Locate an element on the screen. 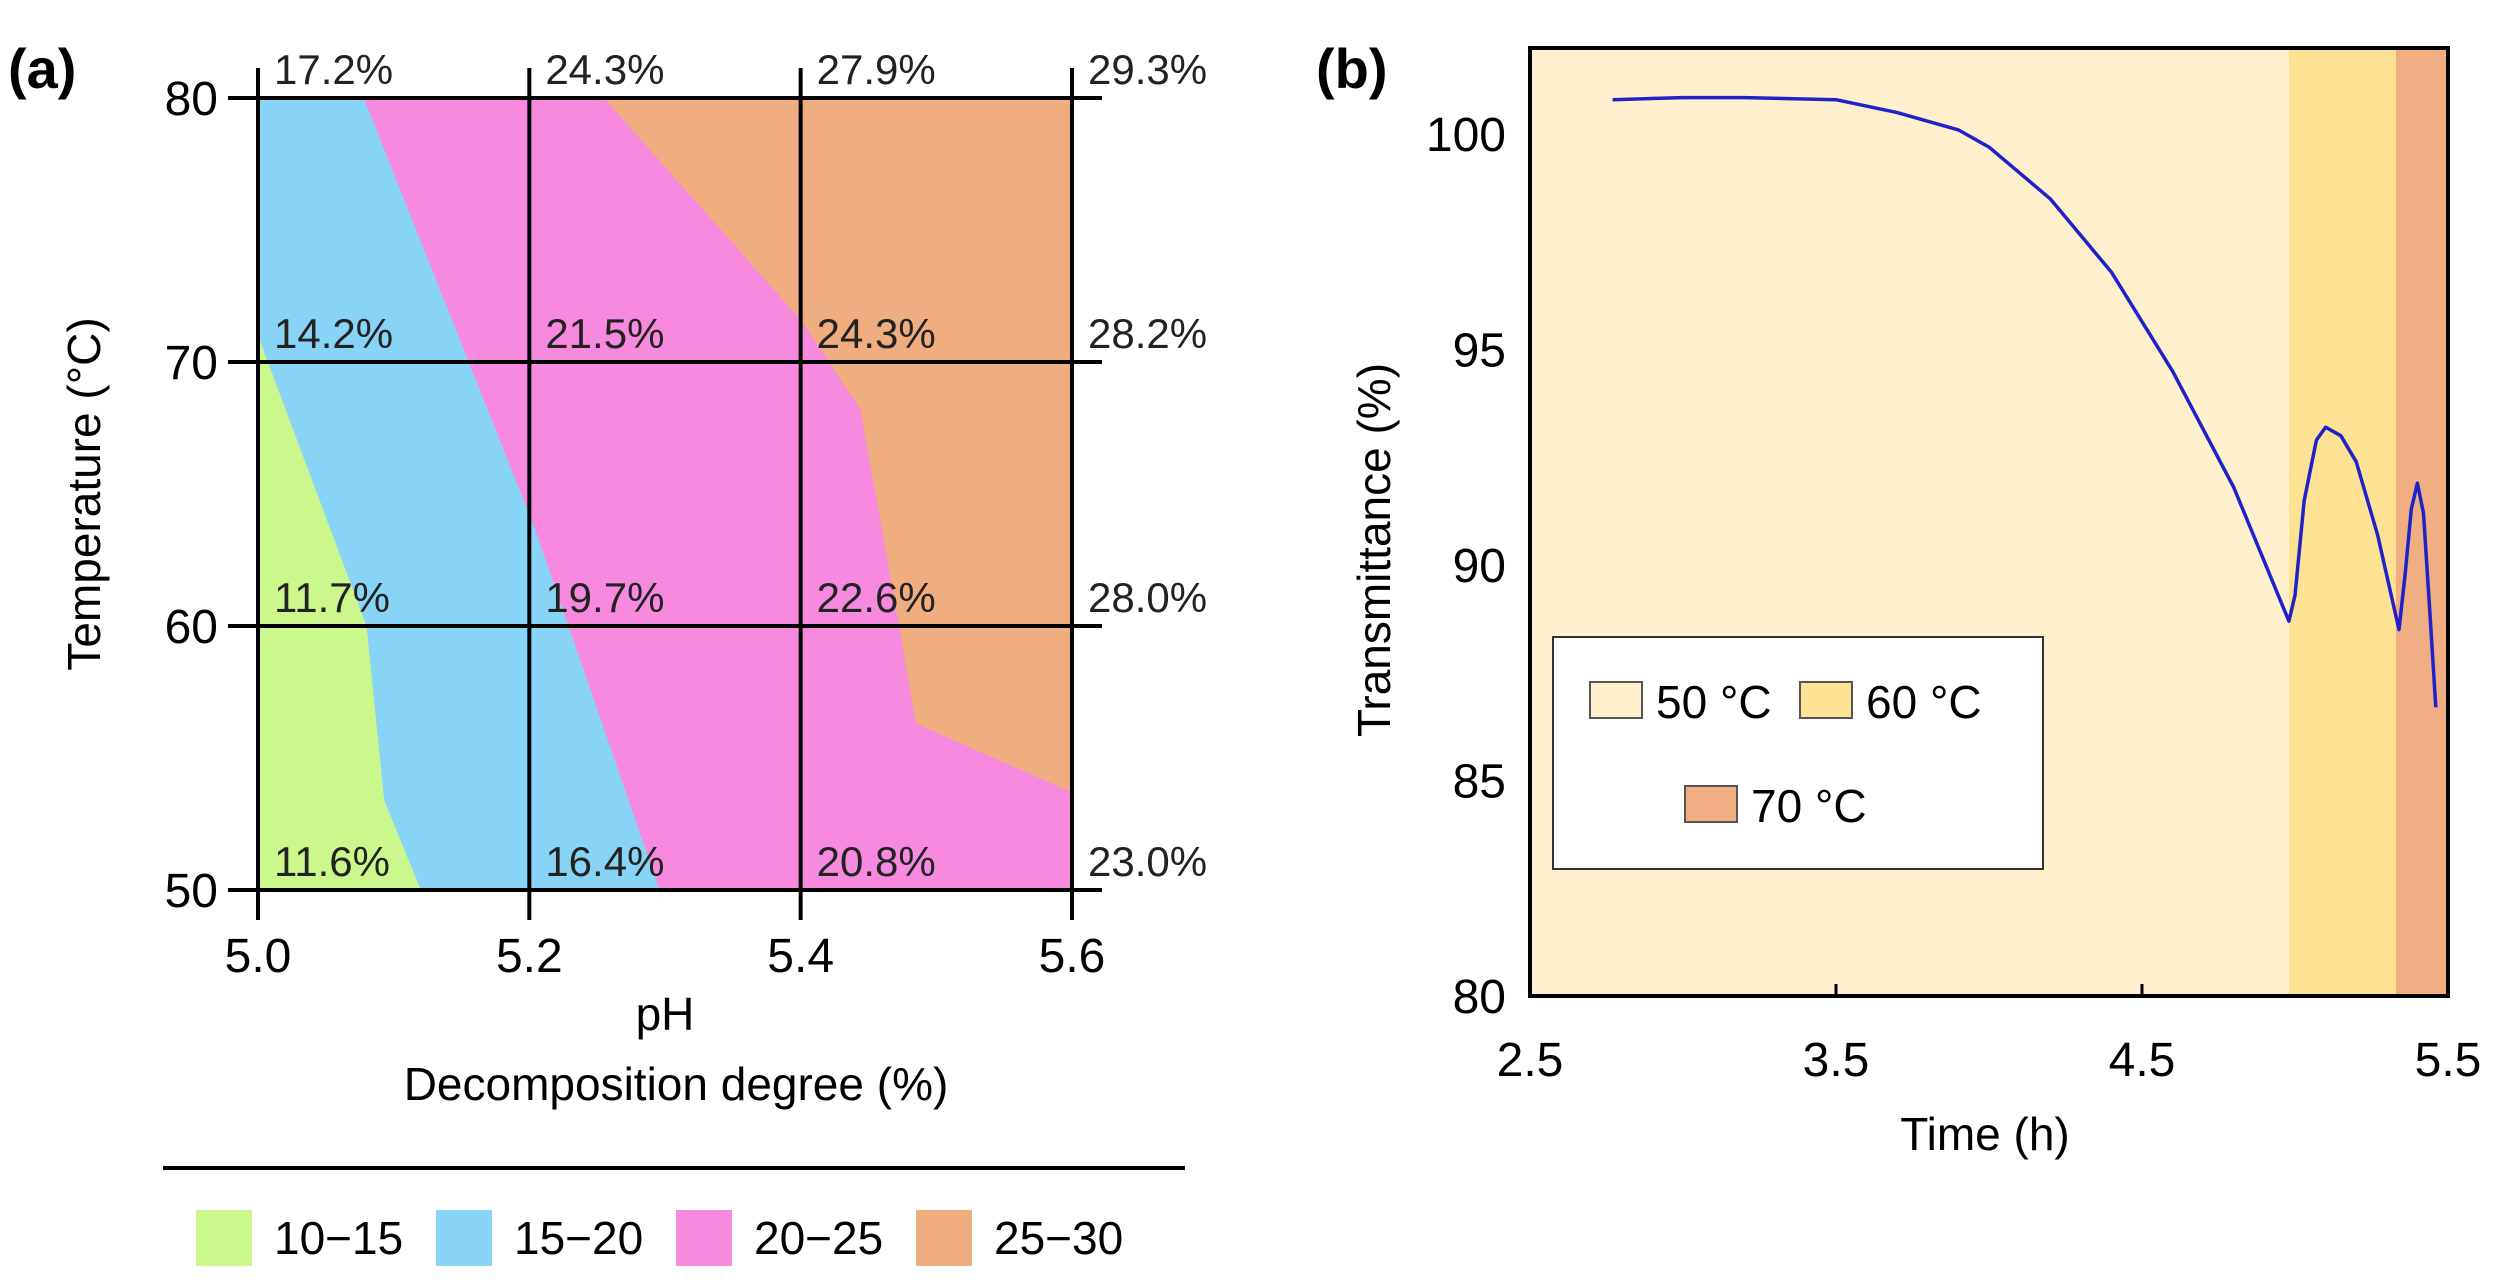  value-label: 11.6% is located at coordinates (332, 861).